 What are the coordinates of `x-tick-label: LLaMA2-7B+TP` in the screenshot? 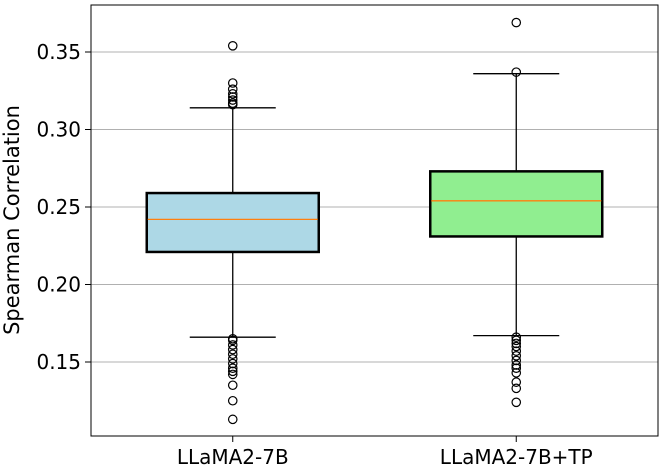 It's located at (516, 455).